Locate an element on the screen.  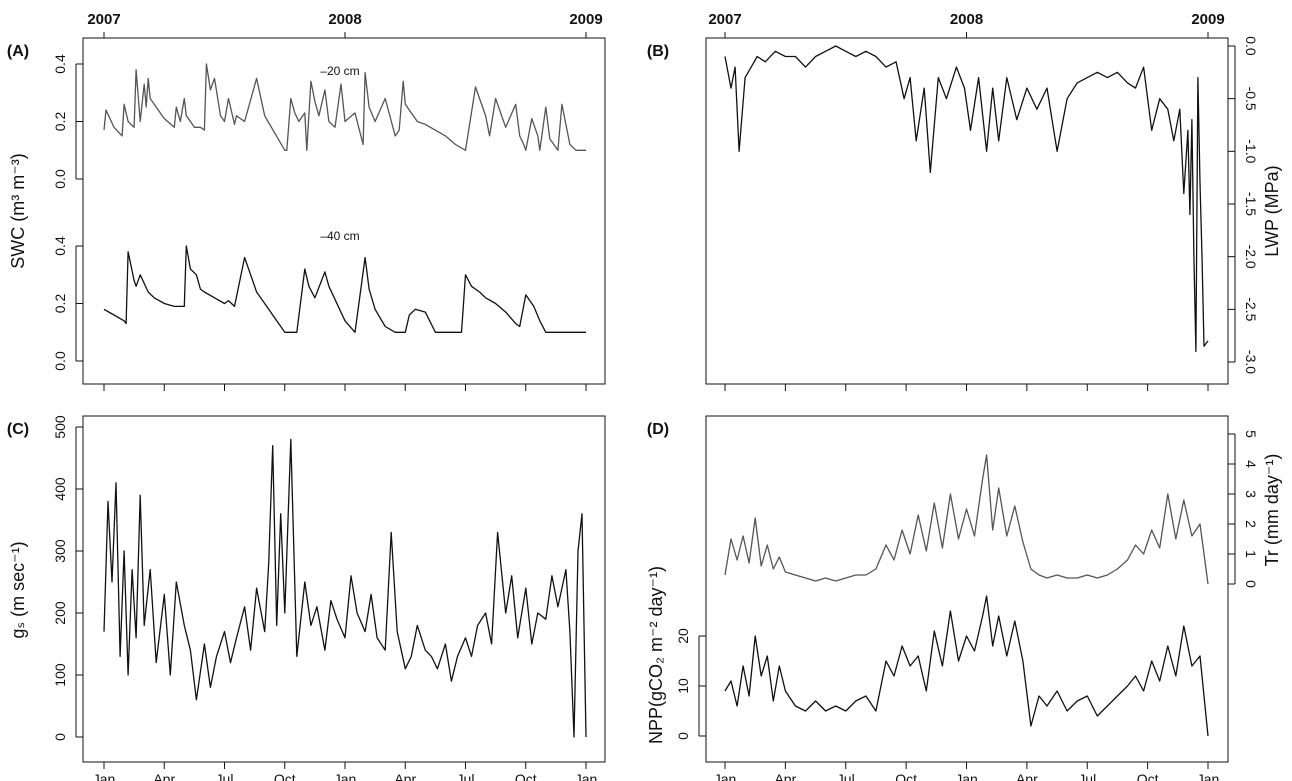
y-tick-label: 10 is located at coordinates (683, 686).